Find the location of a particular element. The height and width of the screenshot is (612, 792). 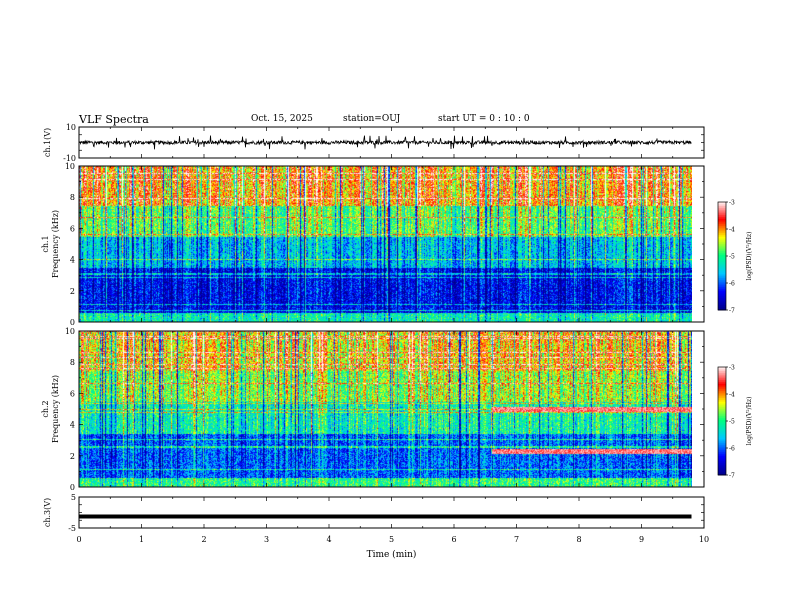

date-label: Oct. 15, 2025 is located at coordinates (282, 119).